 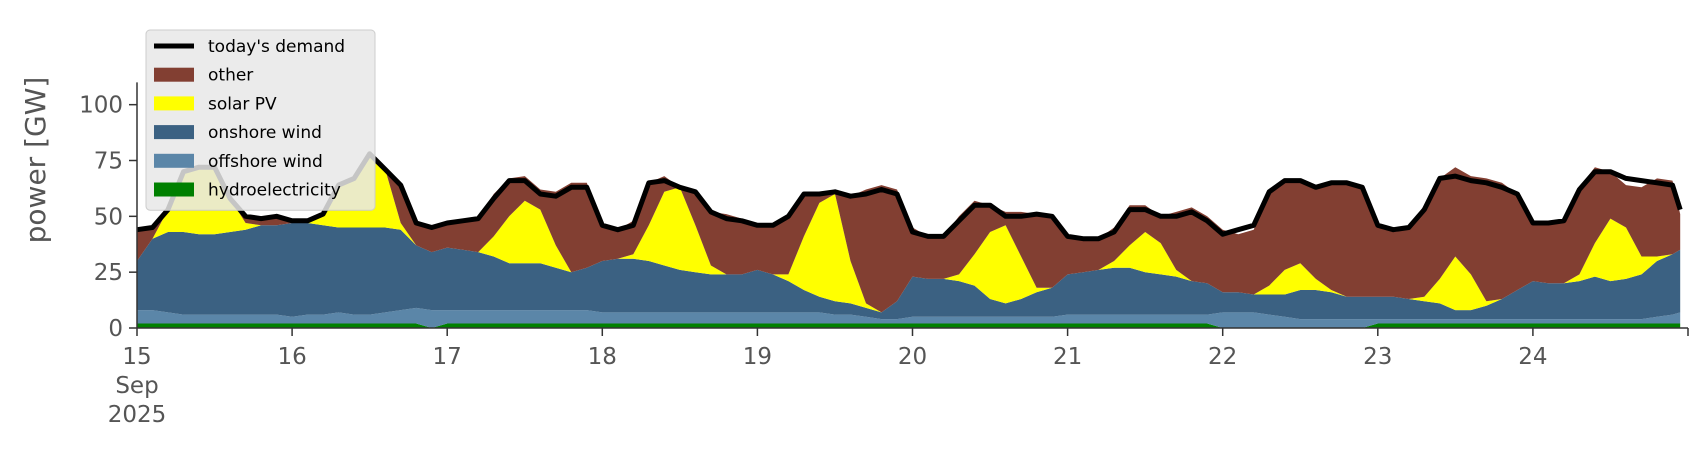 I want to click on x-tick-label: 20, so click(x=912, y=357).